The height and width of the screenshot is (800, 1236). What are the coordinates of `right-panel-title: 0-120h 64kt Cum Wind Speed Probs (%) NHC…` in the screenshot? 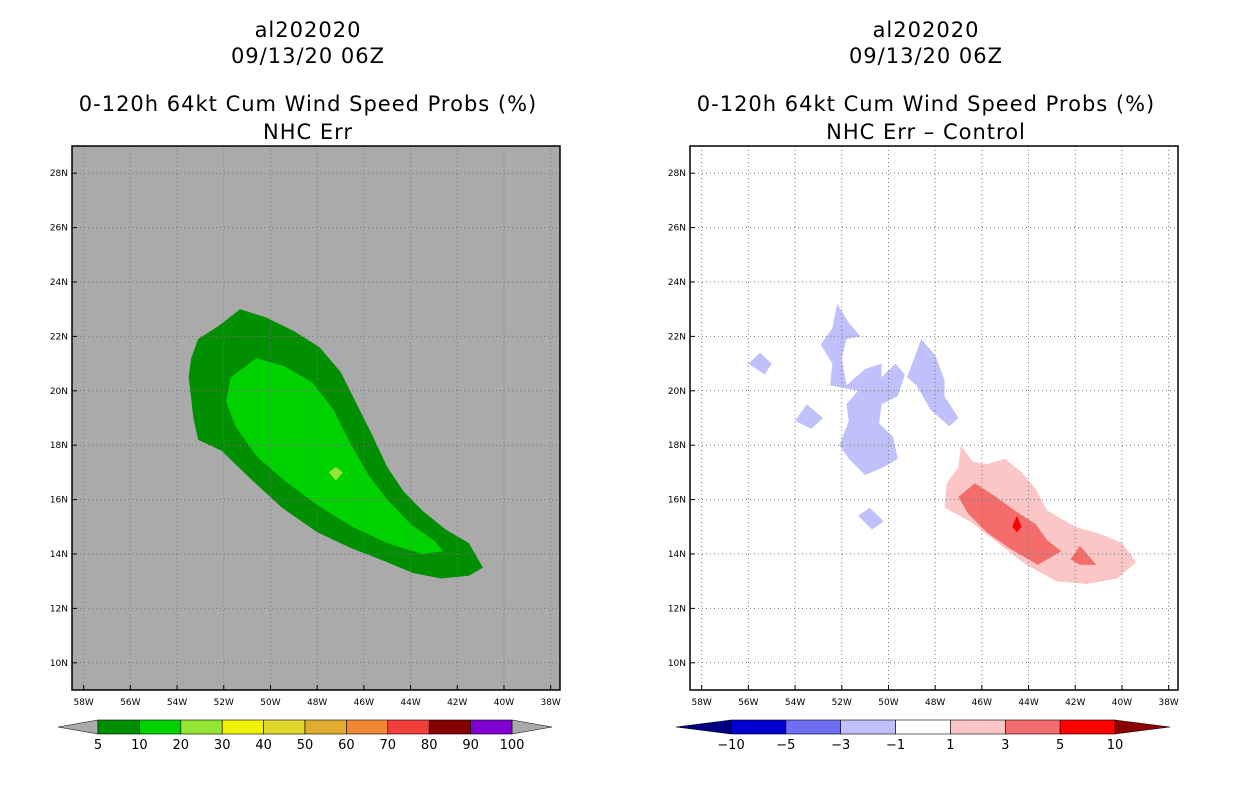 It's located at (926, 118).